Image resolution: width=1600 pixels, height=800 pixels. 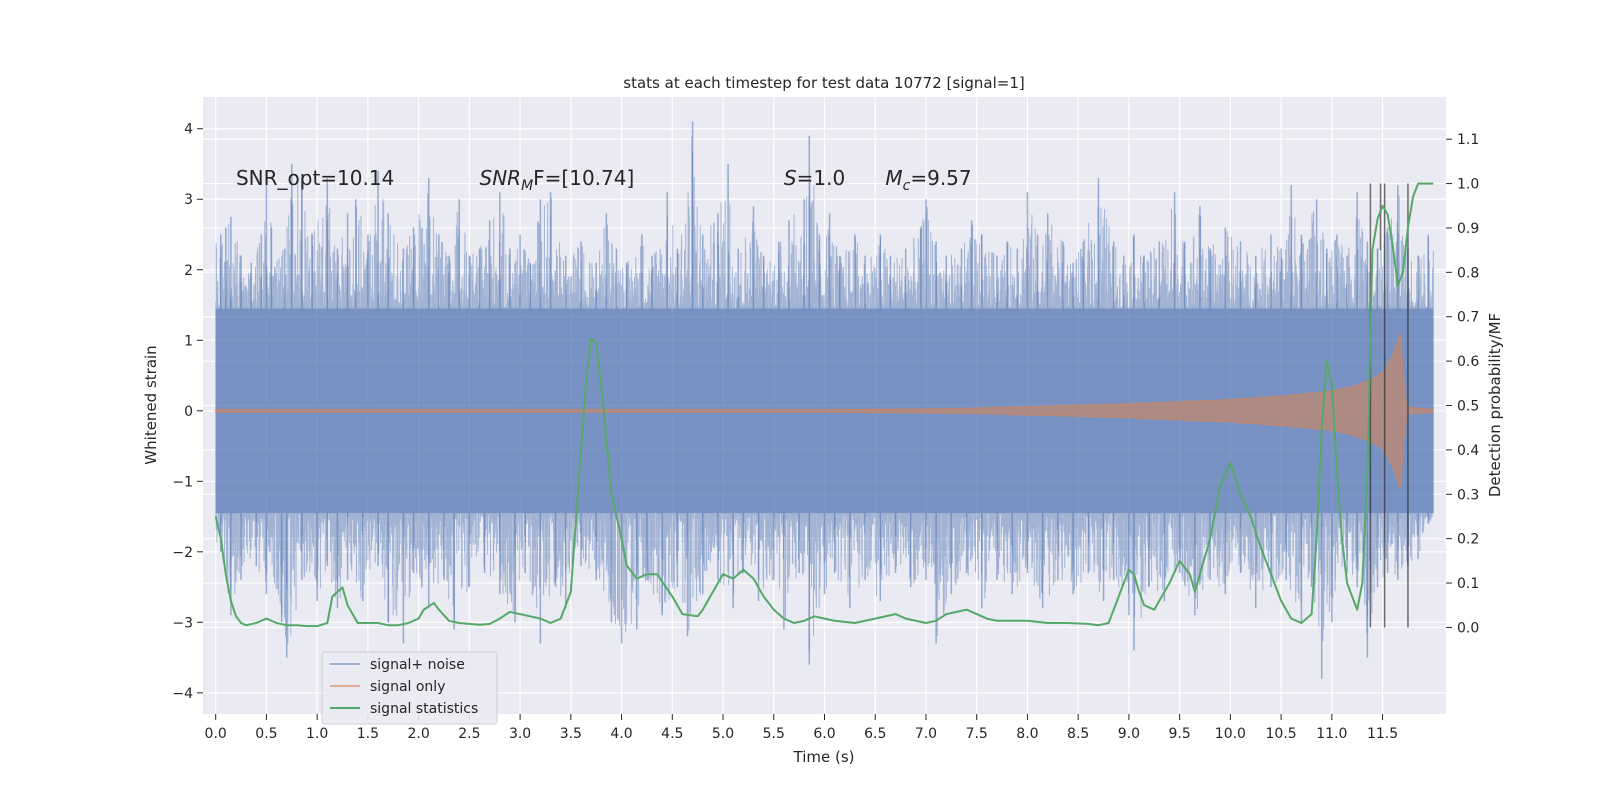 I want to click on y2-tick-label-9: 0.9, so click(x=1468, y=229).